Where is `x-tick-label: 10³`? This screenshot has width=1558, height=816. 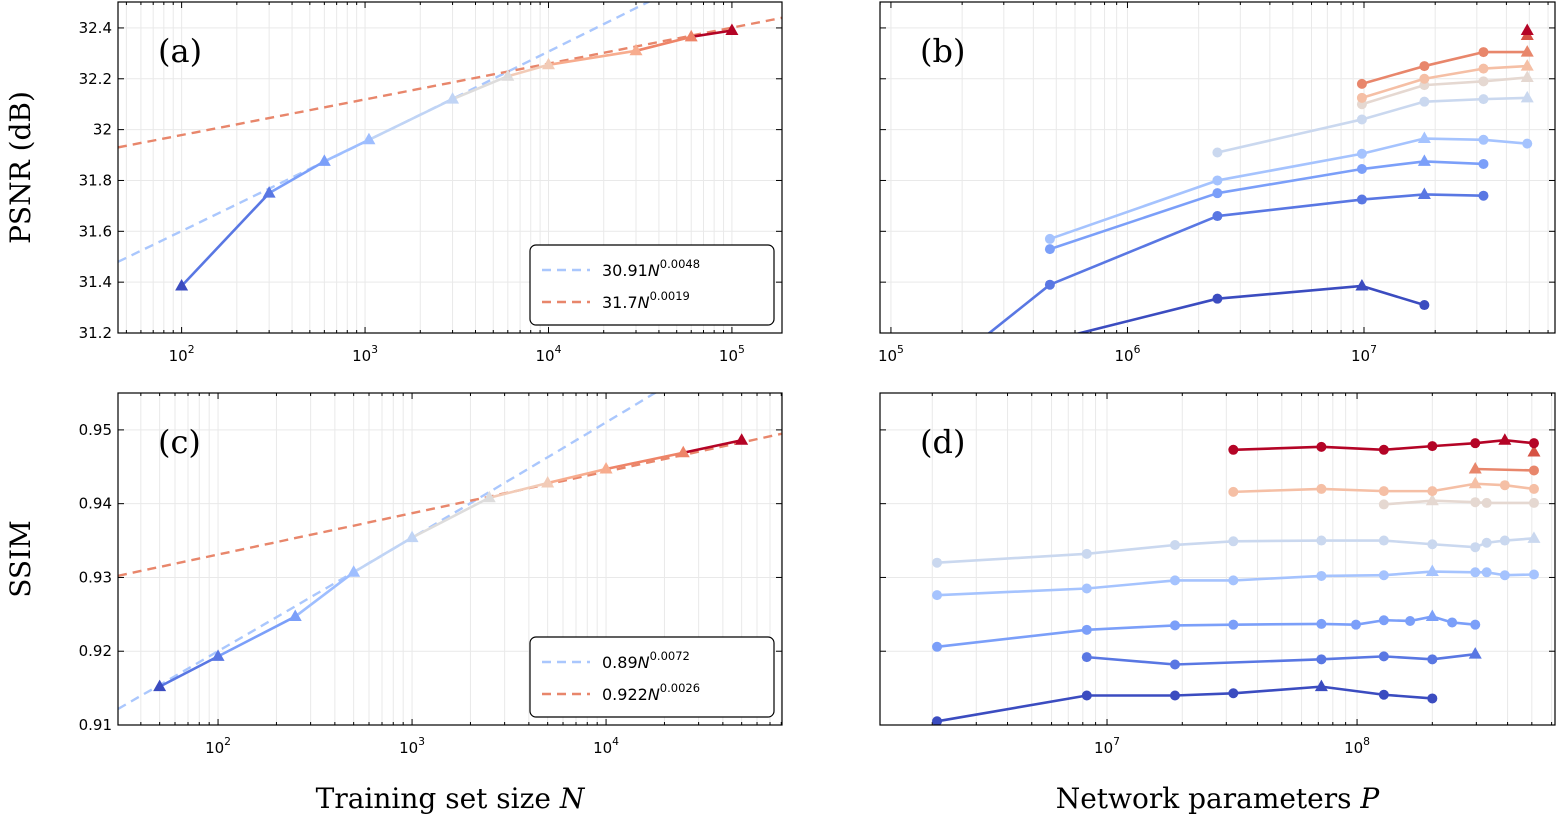
x-tick-label: 10³ is located at coordinates (412, 746).